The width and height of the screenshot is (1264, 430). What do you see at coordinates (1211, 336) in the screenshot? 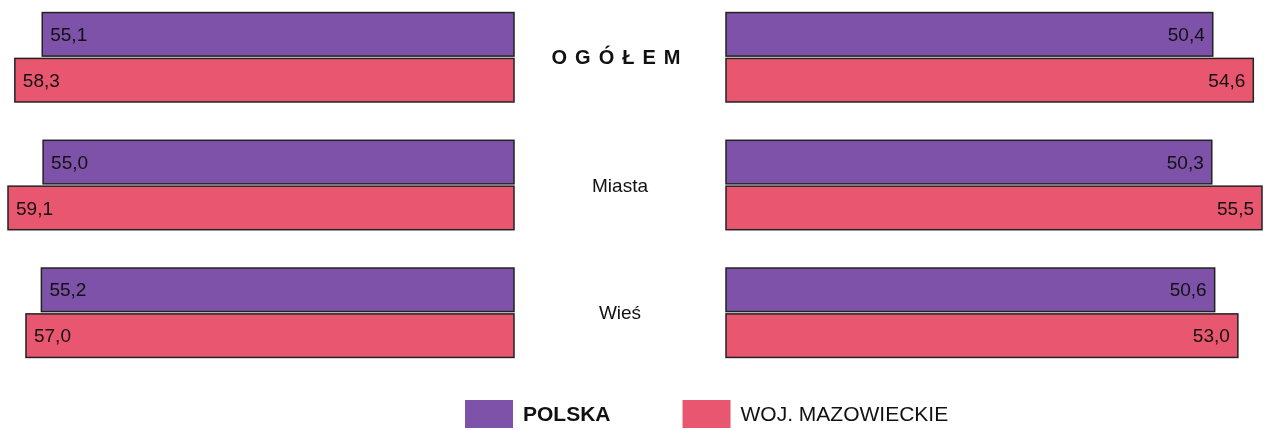
I see `data-label: 53,0` at bounding box center [1211, 336].